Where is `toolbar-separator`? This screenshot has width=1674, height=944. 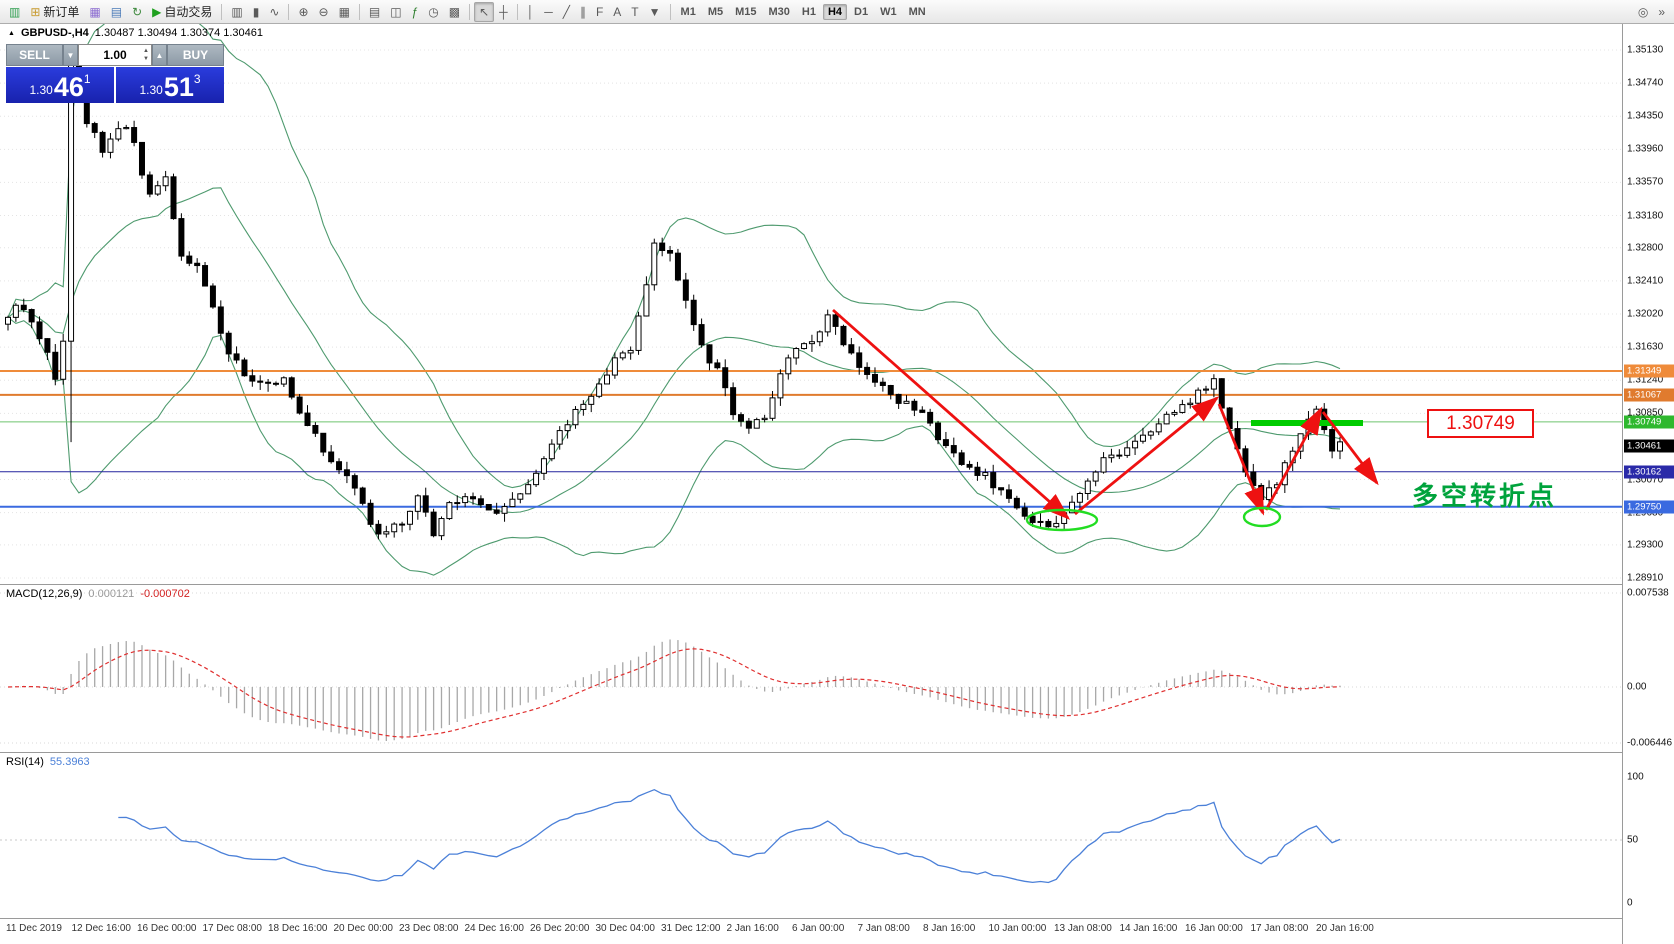 toolbar-separator is located at coordinates (670, 11).